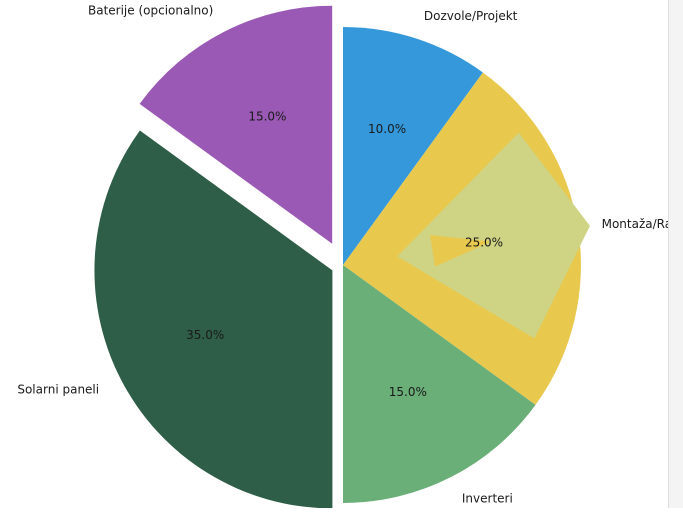 The image size is (683, 512). I want to click on slice-highlight, so click(493, 235).